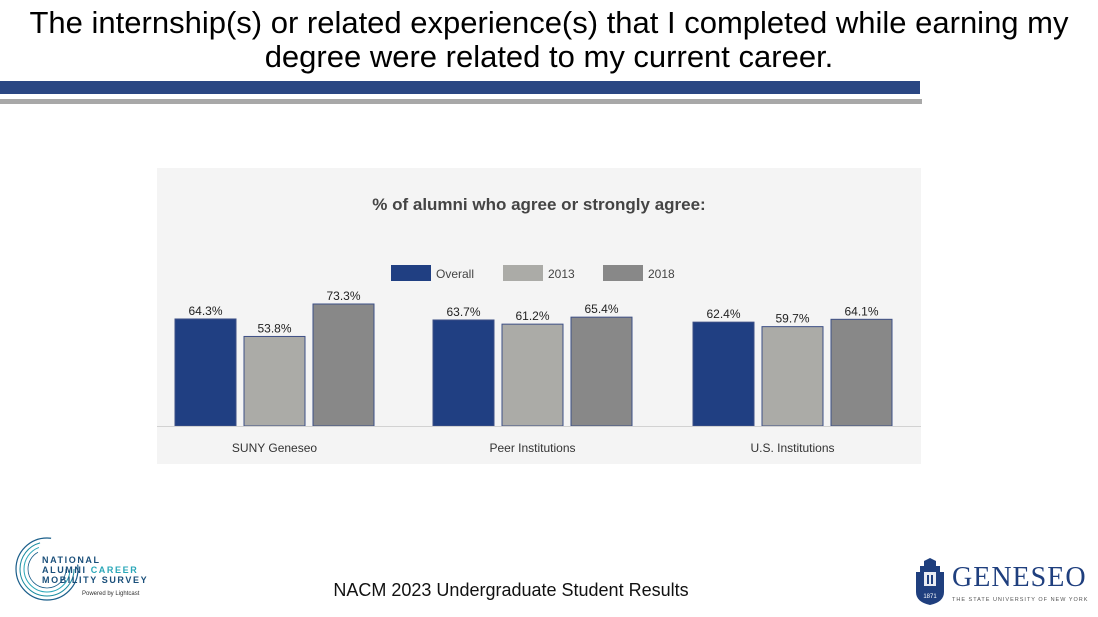 Image resolution: width=1098 pixels, height=617 pixels. Describe the element at coordinates (661, 274) in the screenshot. I see `legend-label-2018: 2018` at that location.